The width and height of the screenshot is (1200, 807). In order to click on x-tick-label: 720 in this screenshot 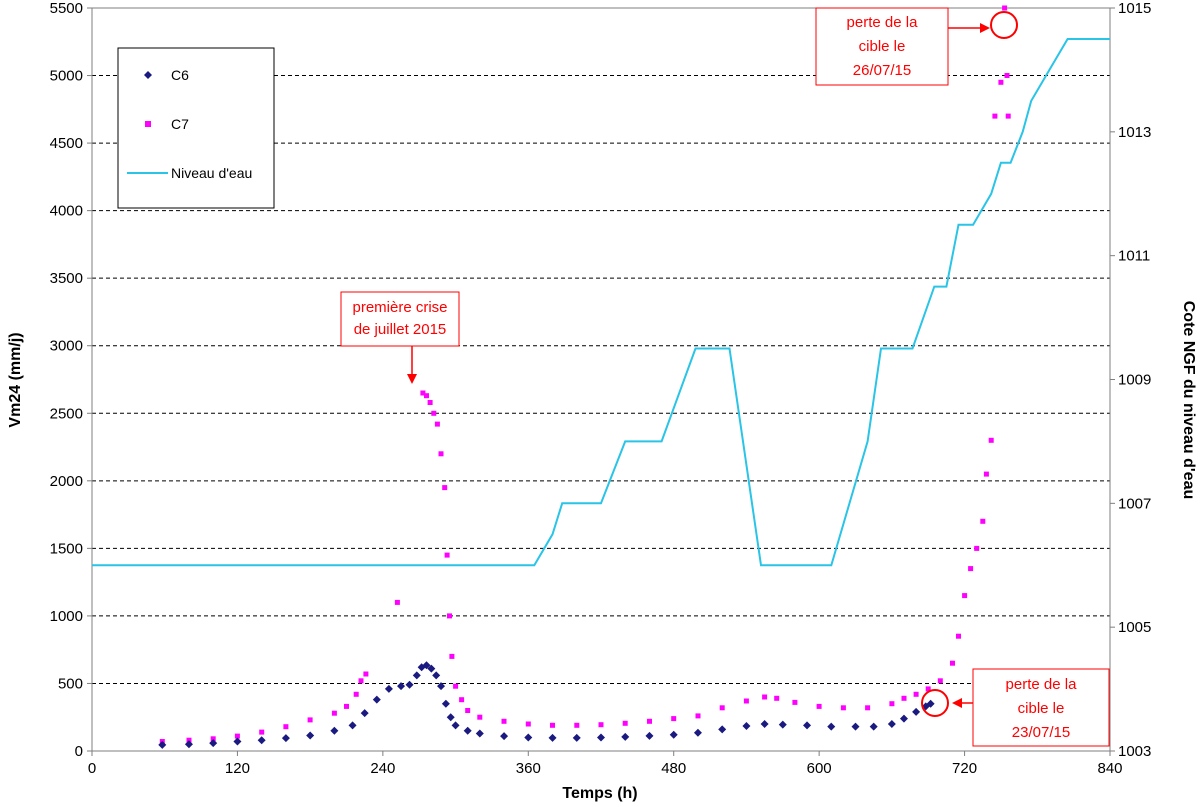, I will do `click(964, 768)`.